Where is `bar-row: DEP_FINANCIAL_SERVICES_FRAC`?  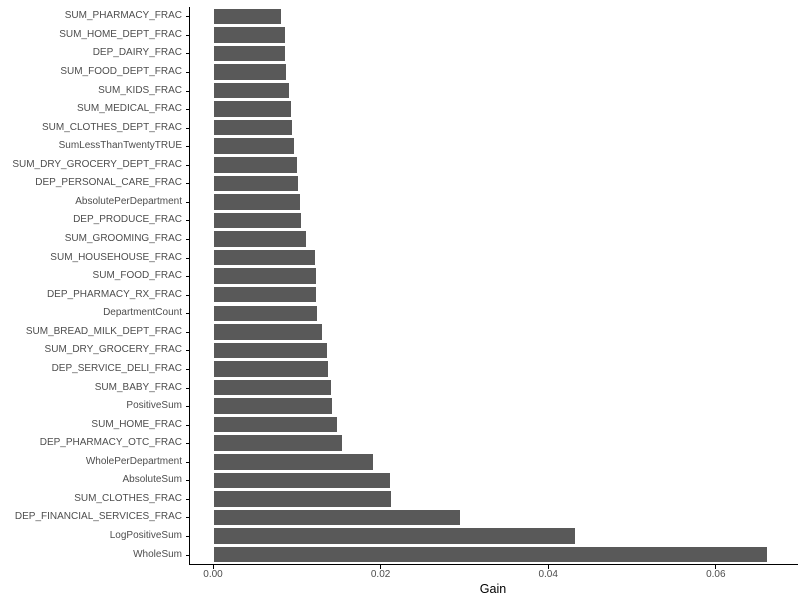
bar-row: DEP_FINANCIAL_SERVICES_FRAC is located at coordinates (406, 517).